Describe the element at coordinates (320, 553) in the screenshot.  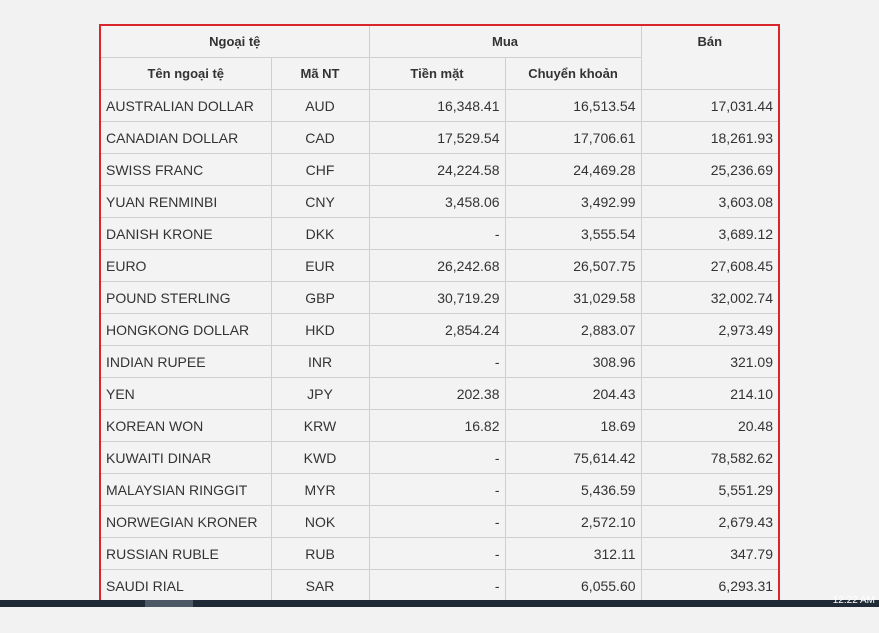
I see `currency-code-cell: RUB` at that location.